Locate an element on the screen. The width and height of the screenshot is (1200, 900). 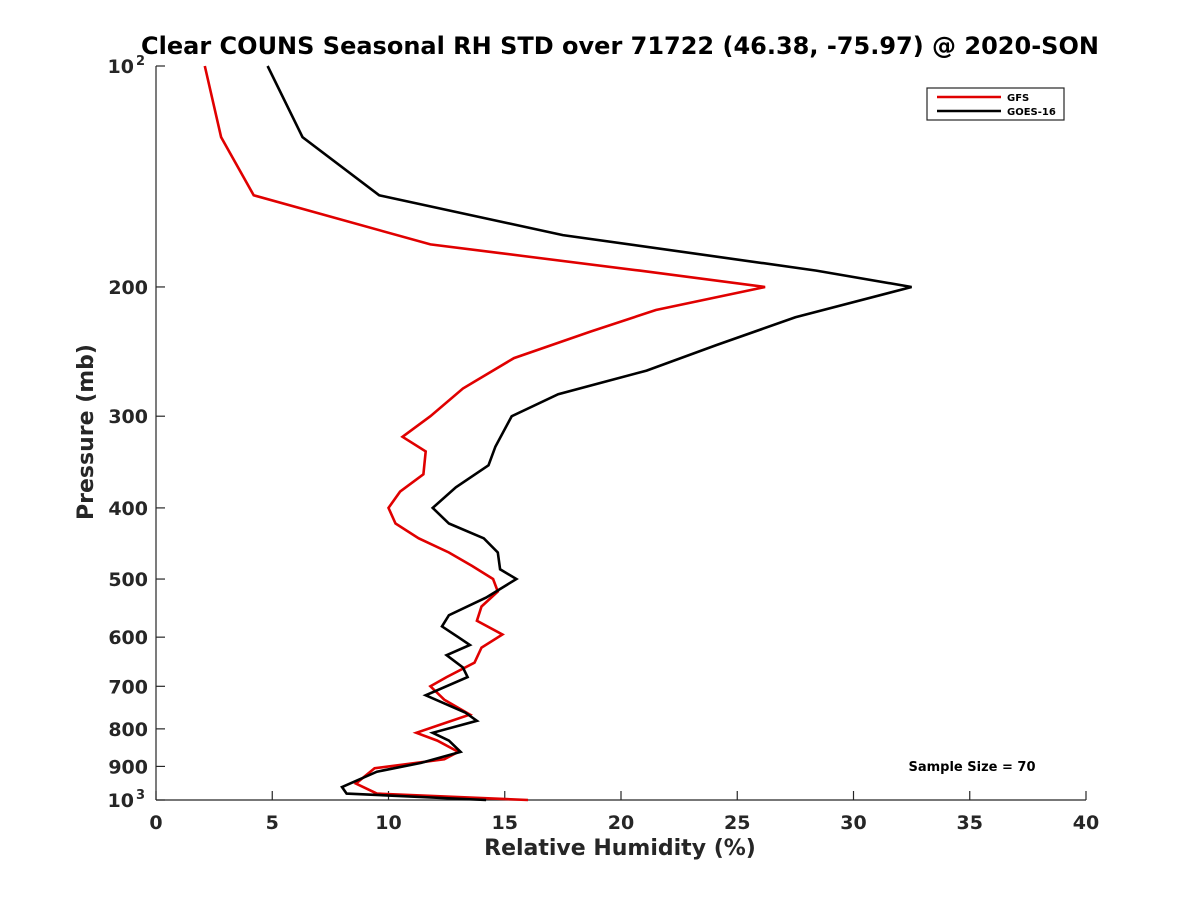
y-tick-exponent: 3 is located at coordinates (140, 795).